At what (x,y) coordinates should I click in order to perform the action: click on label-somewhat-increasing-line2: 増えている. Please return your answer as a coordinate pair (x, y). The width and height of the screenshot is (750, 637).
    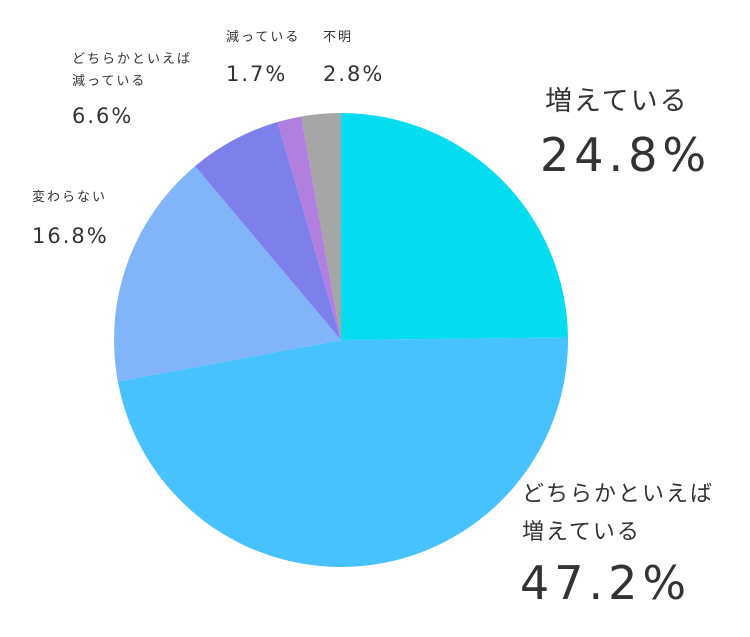
    Looking at the image, I should click on (581, 532).